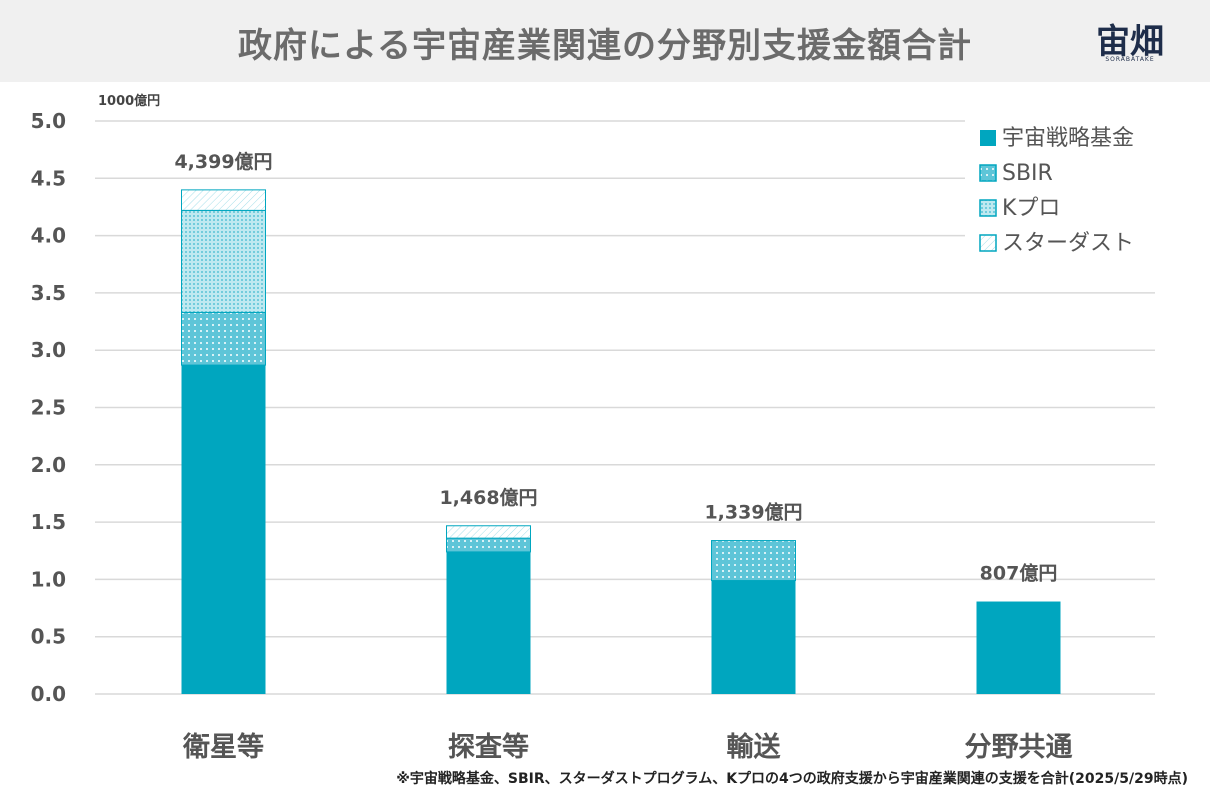 The image size is (1210, 805). What do you see at coordinates (1019, 573) in the screenshot?
I see `total-label: 807億円` at bounding box center [1019, 573].